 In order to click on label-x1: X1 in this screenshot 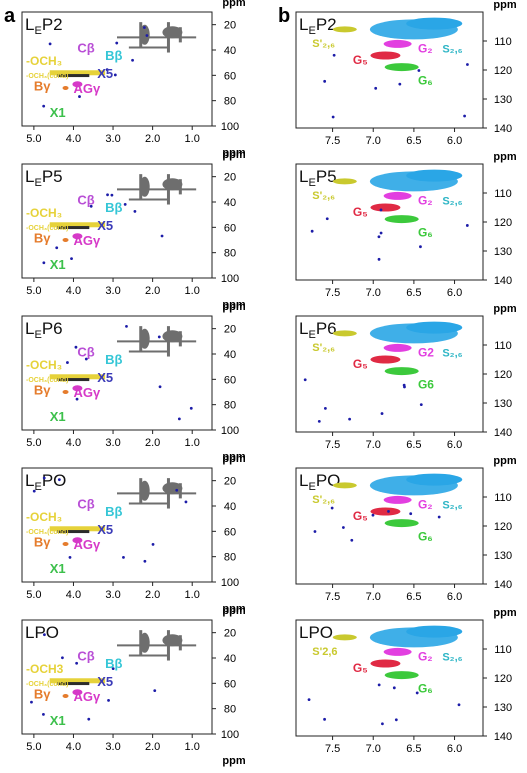, I will do `click(58, 416)`.